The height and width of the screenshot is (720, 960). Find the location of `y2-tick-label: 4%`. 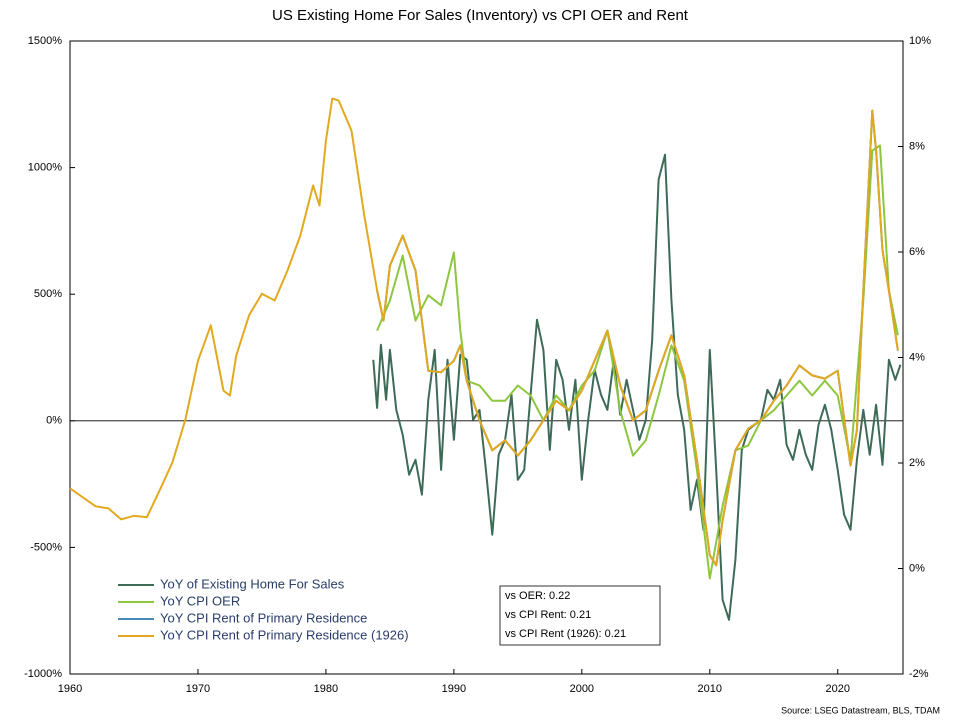

y2-tick-label: 4% is located at coordinates (917, 357).